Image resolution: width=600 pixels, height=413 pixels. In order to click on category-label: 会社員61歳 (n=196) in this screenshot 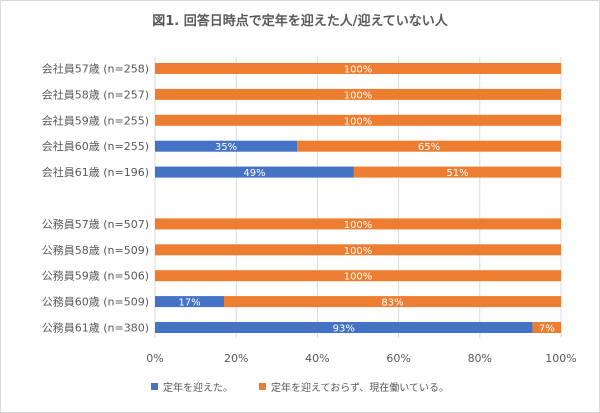, I will do `click(95, 172)`.